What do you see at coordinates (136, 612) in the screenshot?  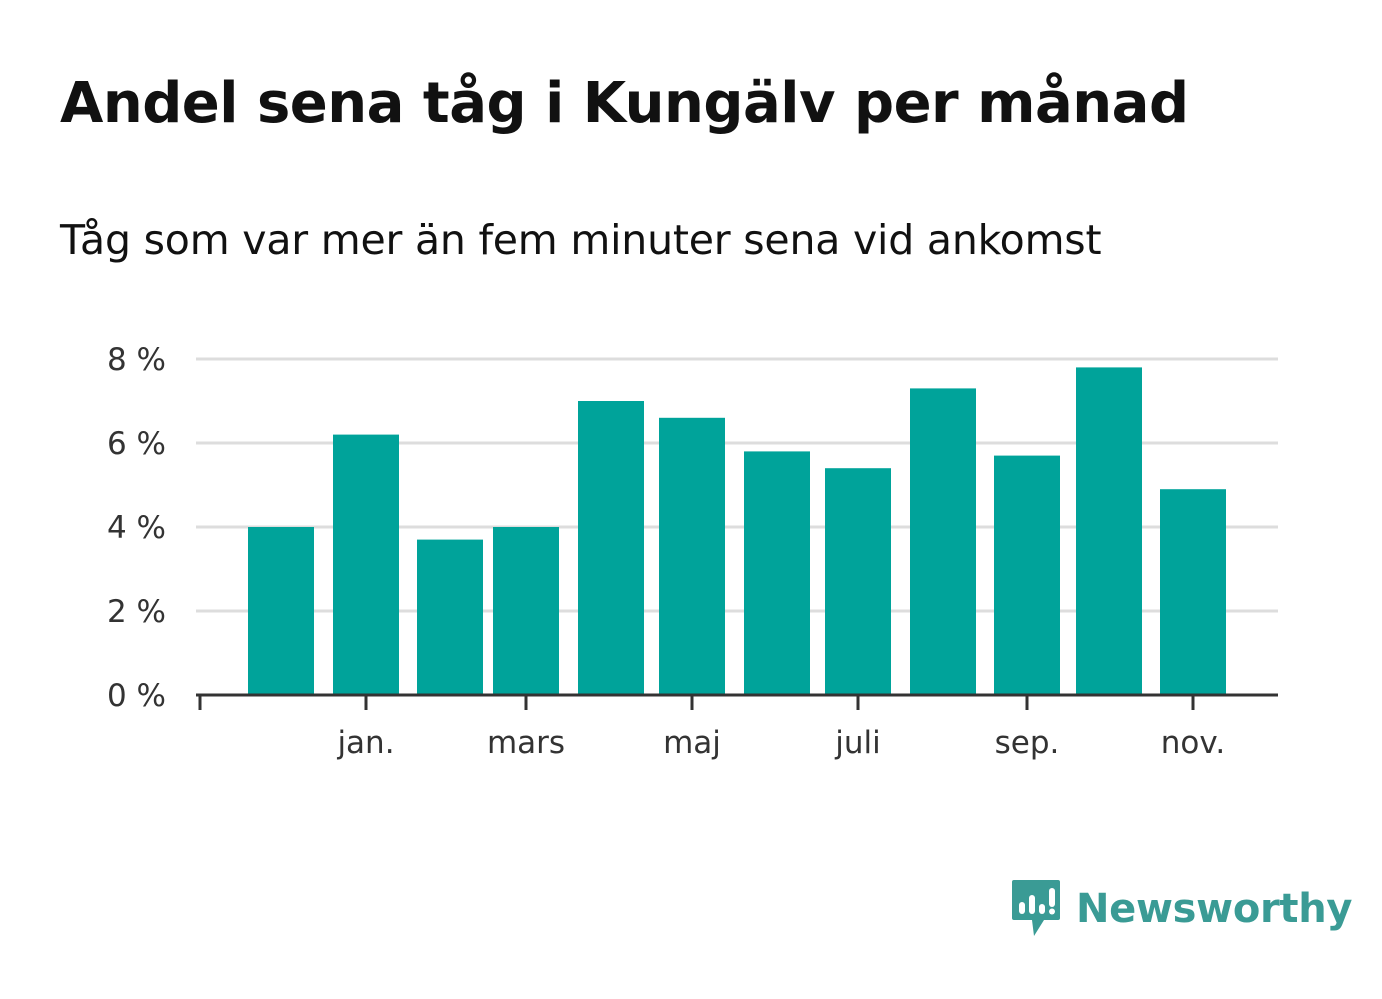 I see `y-tick-label: 2 %` at bounding box center [136, 612].